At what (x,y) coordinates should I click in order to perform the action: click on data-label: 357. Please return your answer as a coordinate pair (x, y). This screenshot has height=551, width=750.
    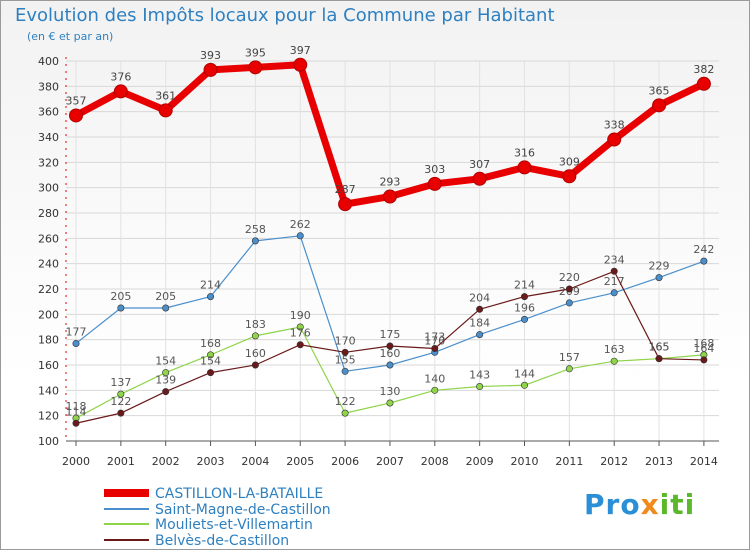
    Looking at the image, I should click on (76, 100).